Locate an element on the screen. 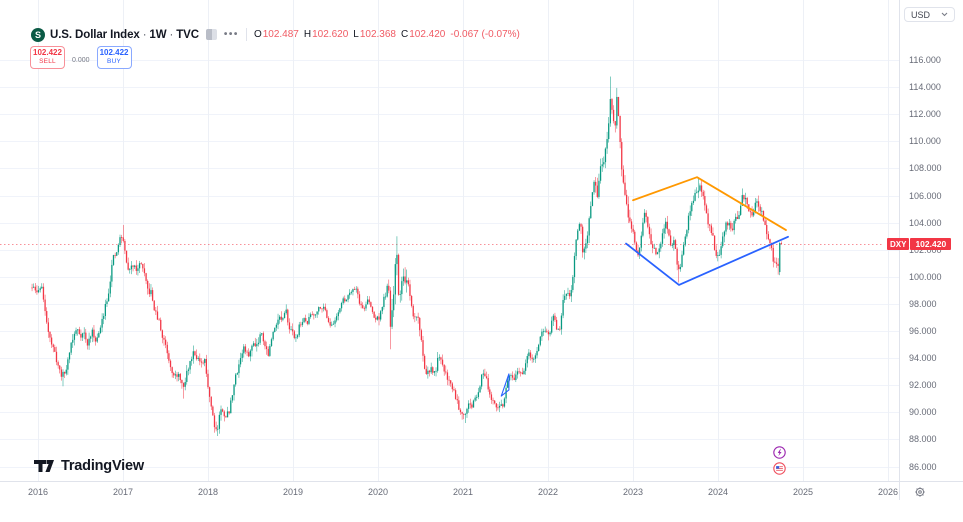  trade-panel: 102.422 SELL 0.000 102.422 BUY is located at coordinates (81, 57).